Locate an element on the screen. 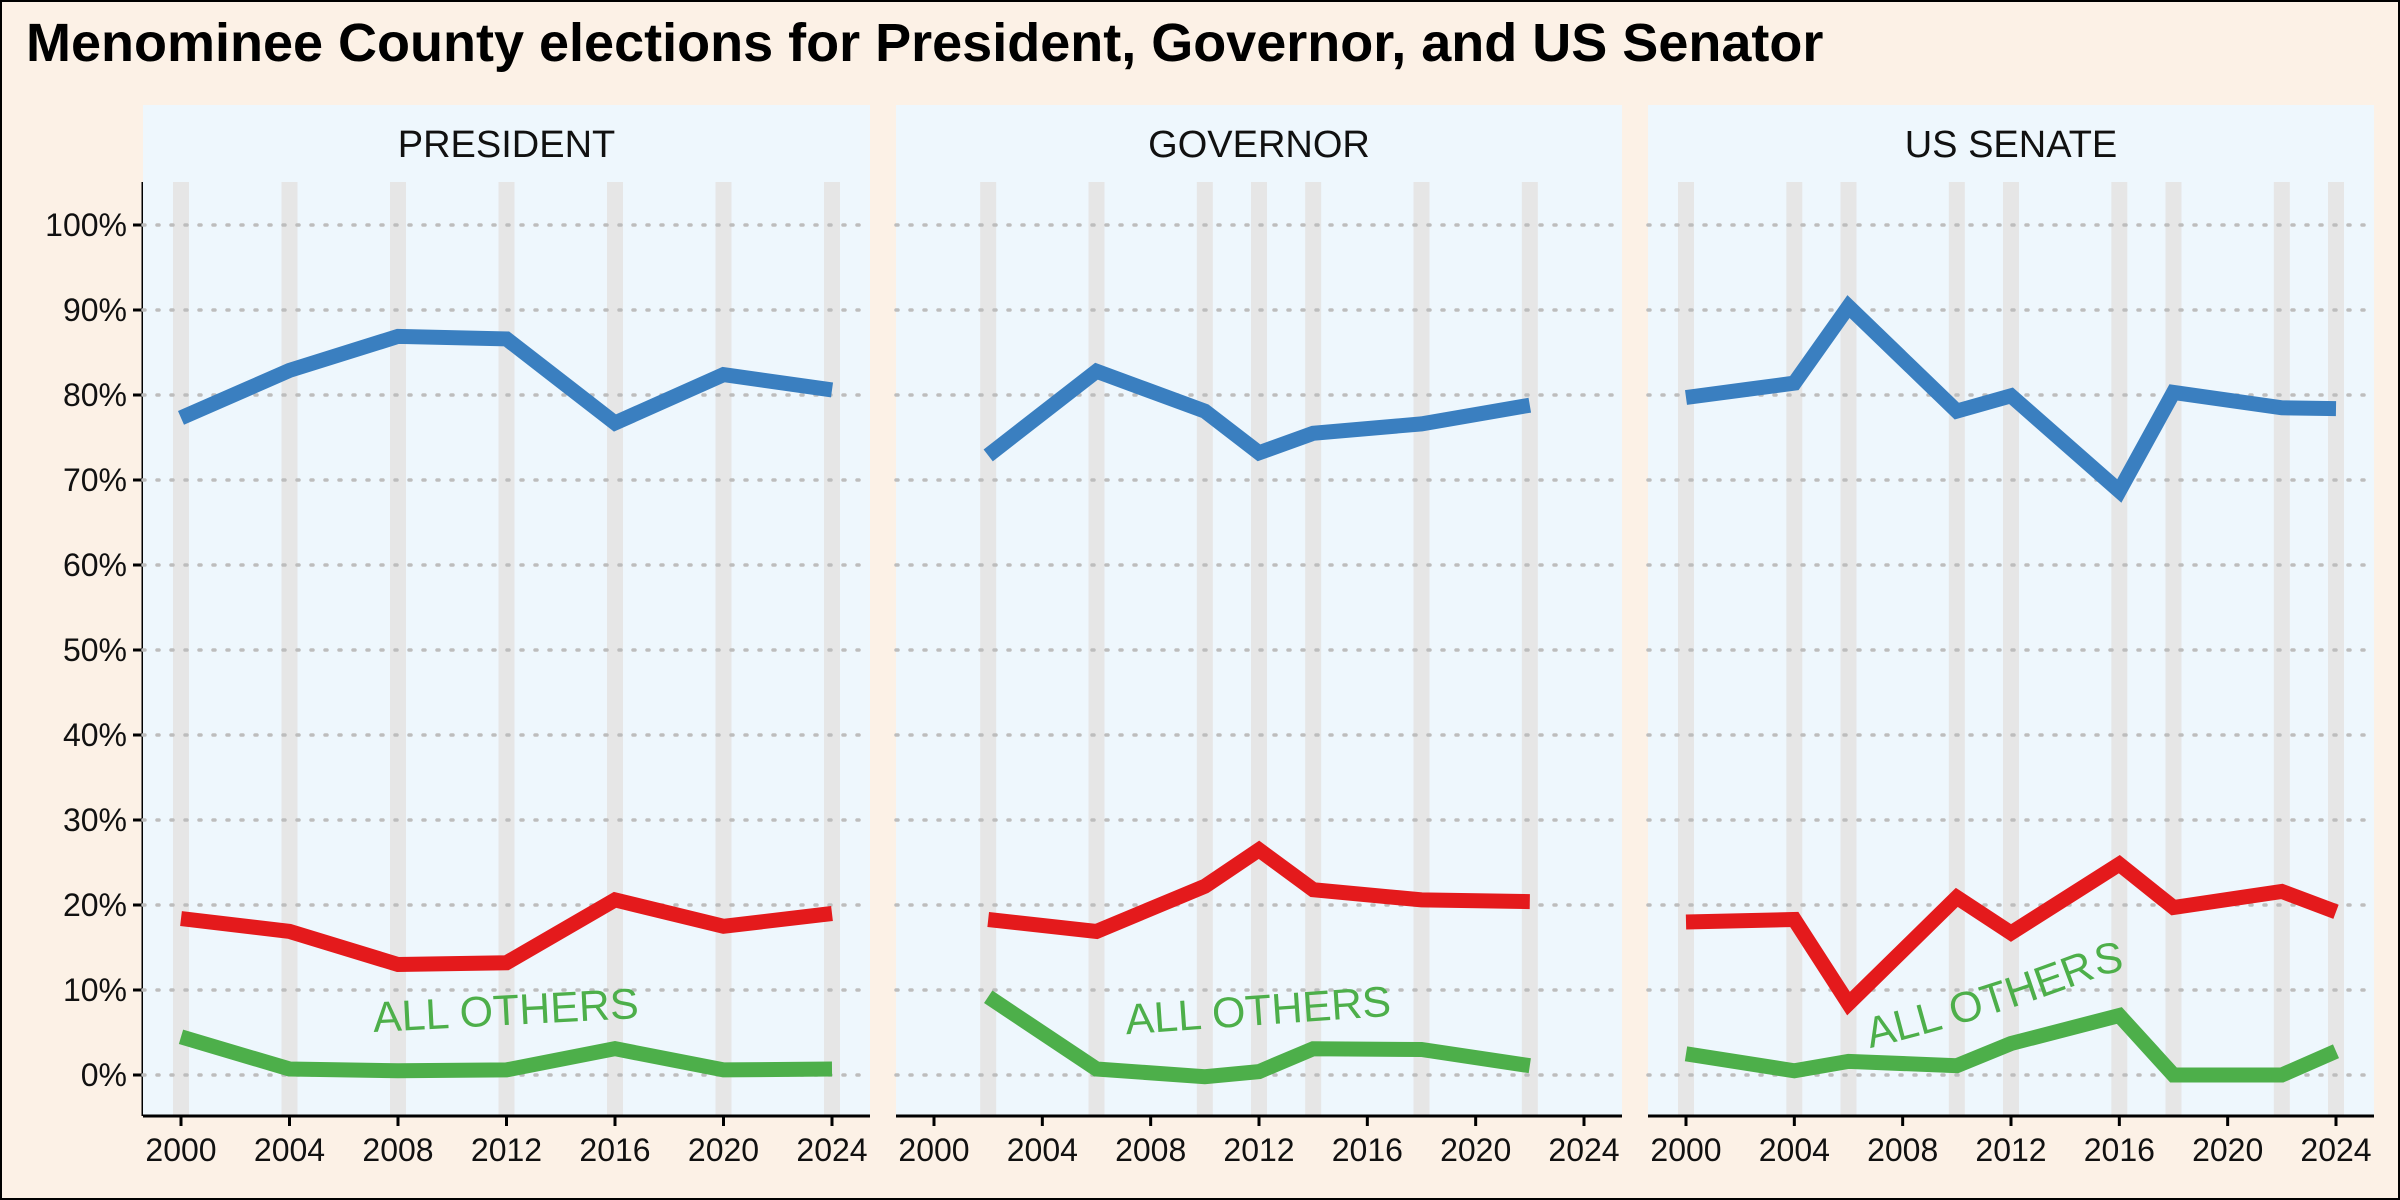 This screenshot has width=2400, height=1200. y-tick-label: 30% is located at coordinates (95, 820).